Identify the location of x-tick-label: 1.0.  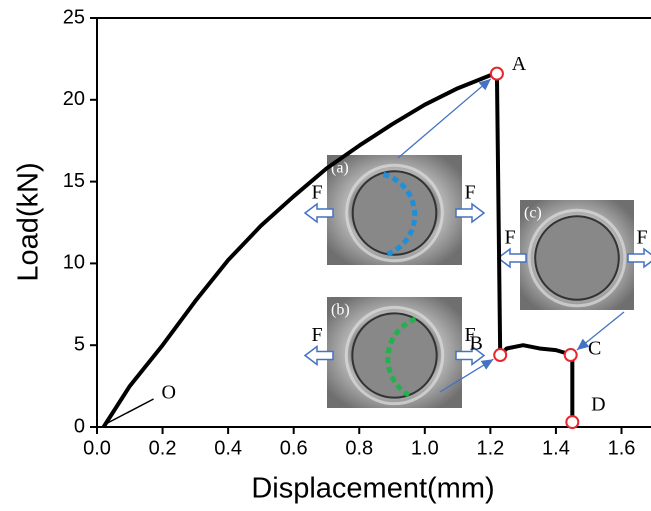
(425, 448).